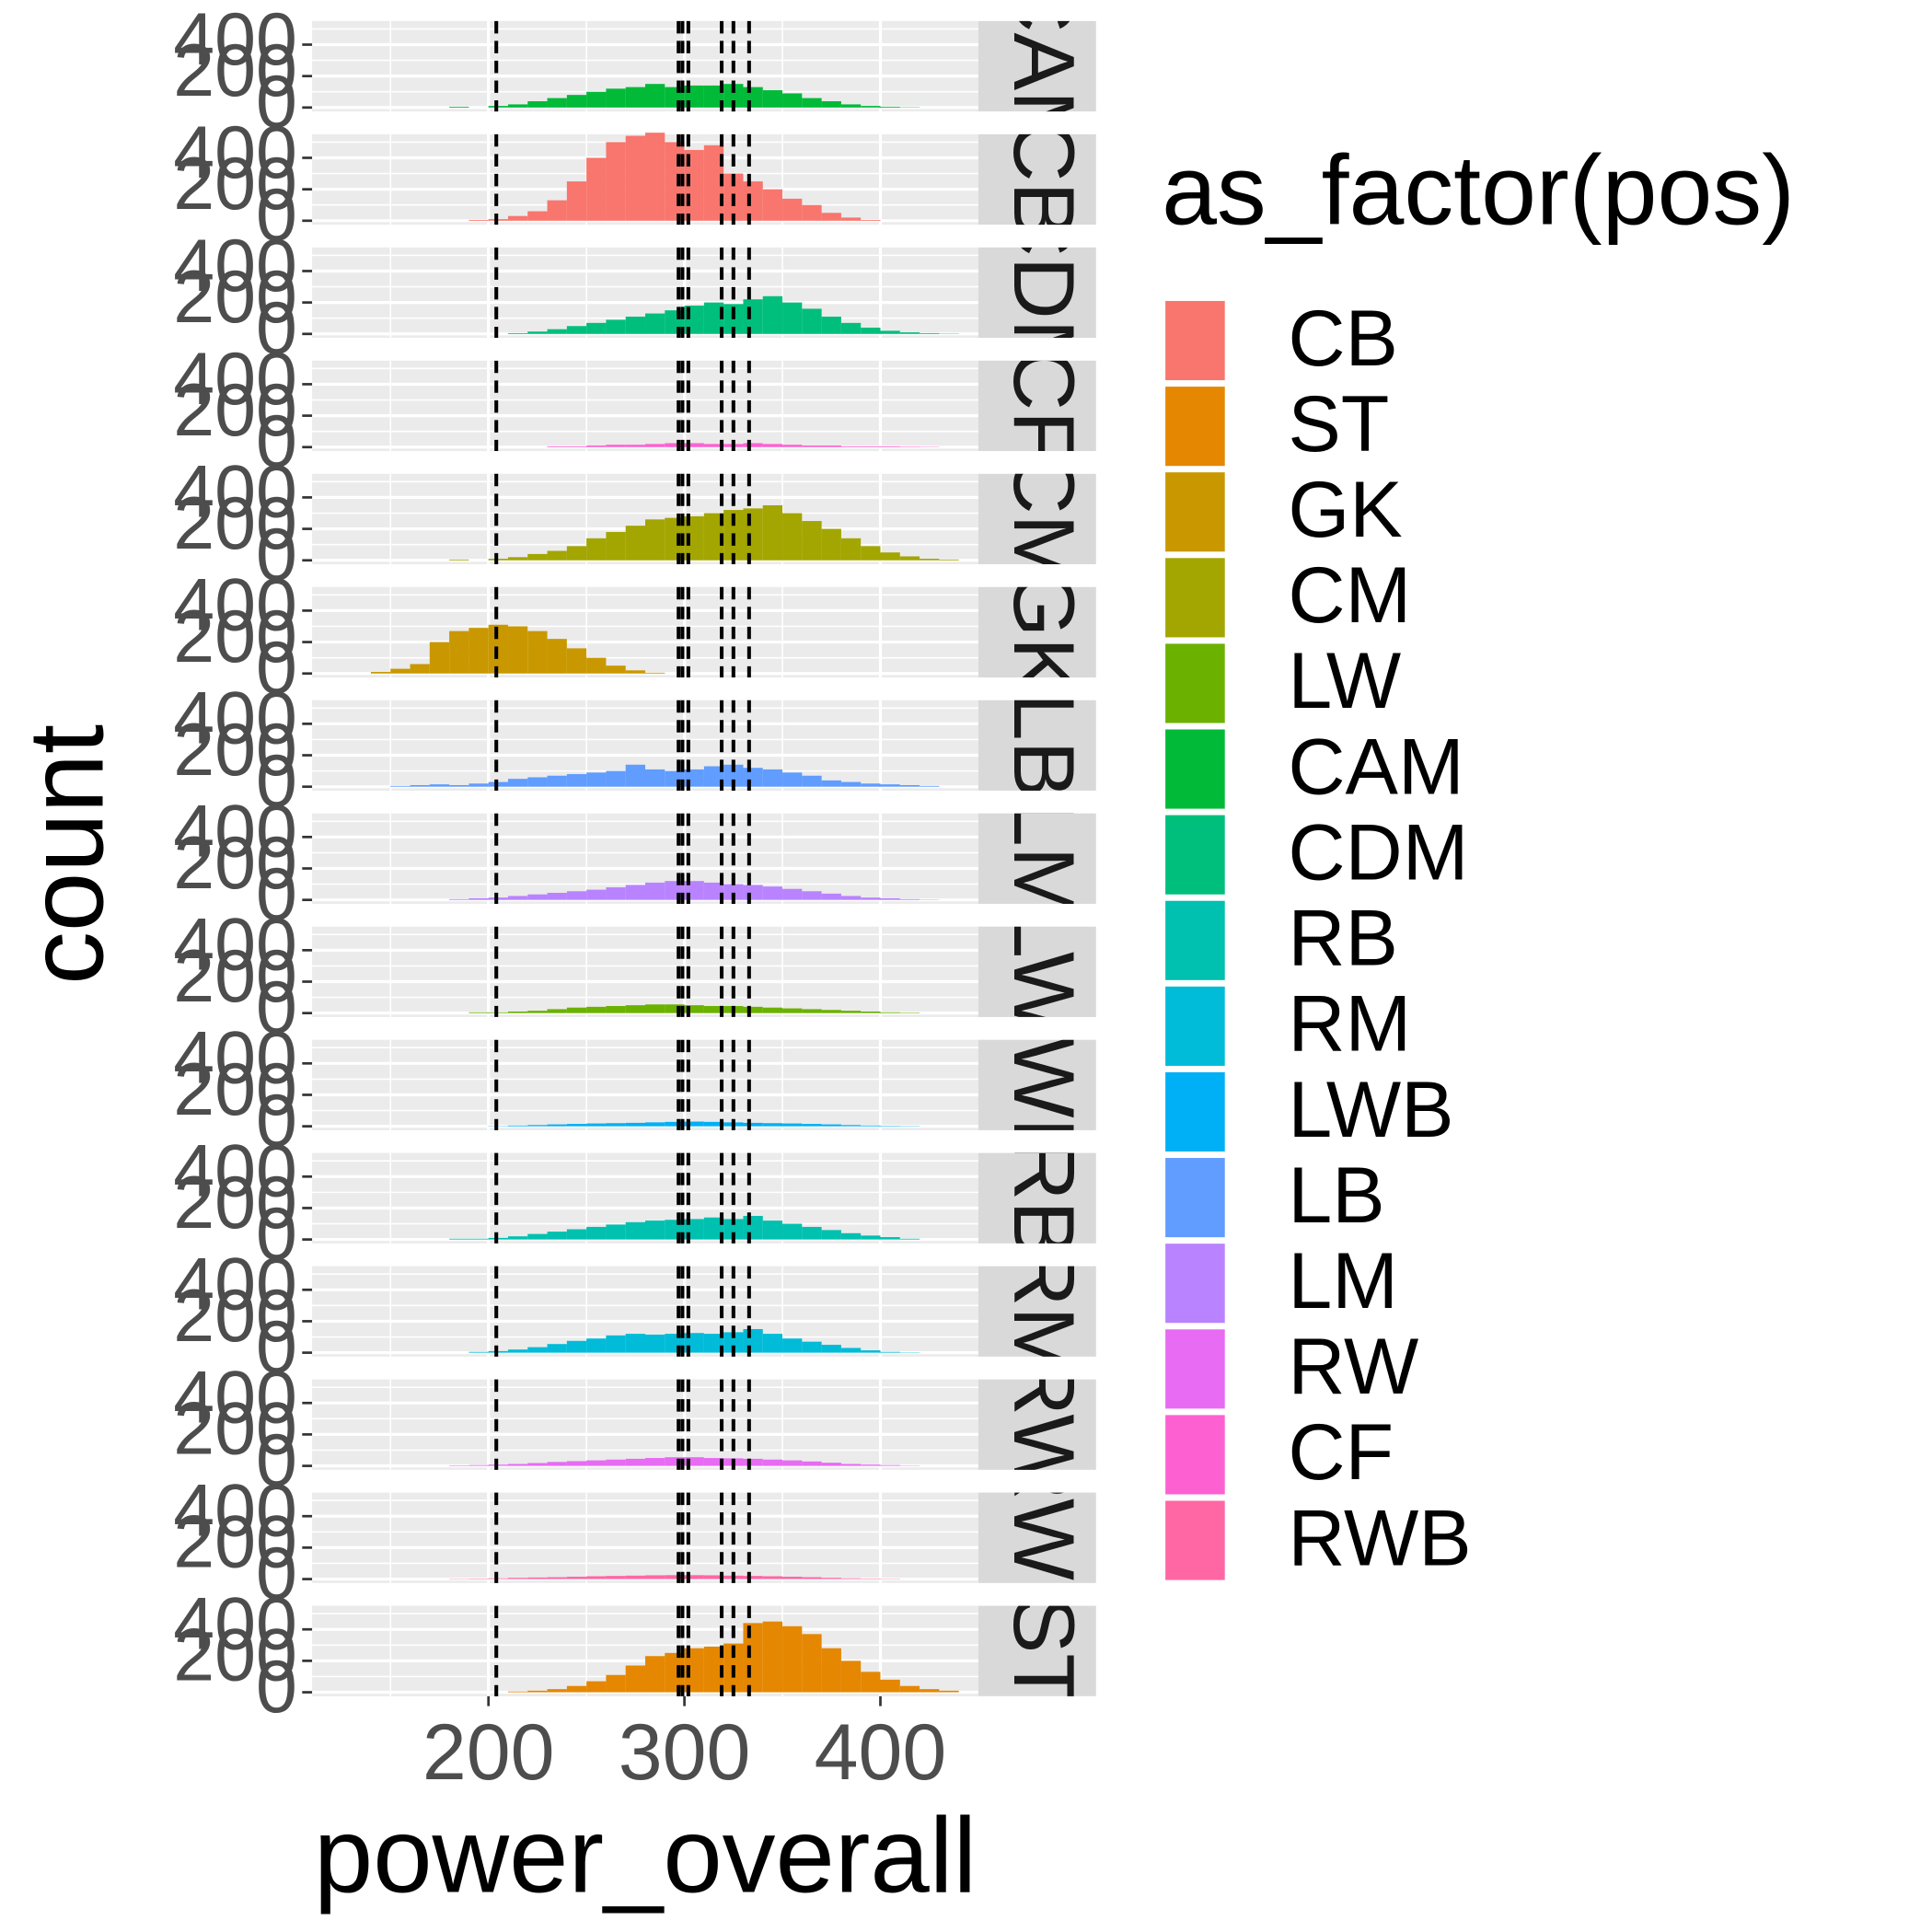 Image resolution: width=1932 pixels, height=1932 pixels. Describe the element at coordinates (1350, 1024) in the screenshot. I see `legend-label: RM` at that location.